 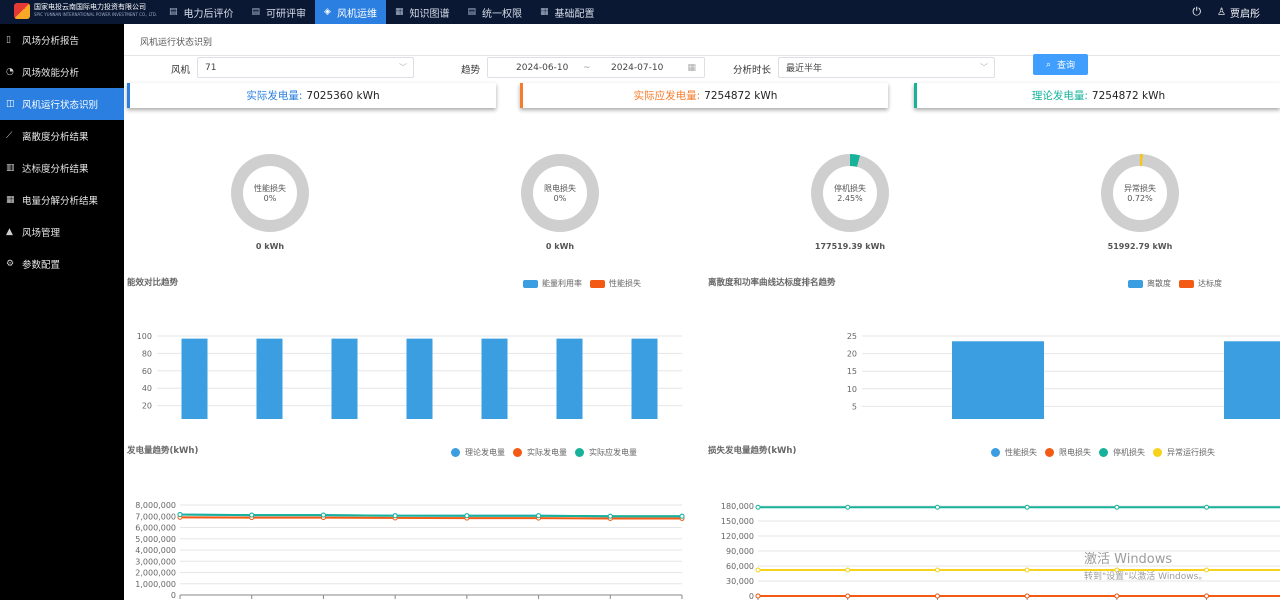 I want to click on legend-label: 实际应发电量, so click(x=613, y=452).